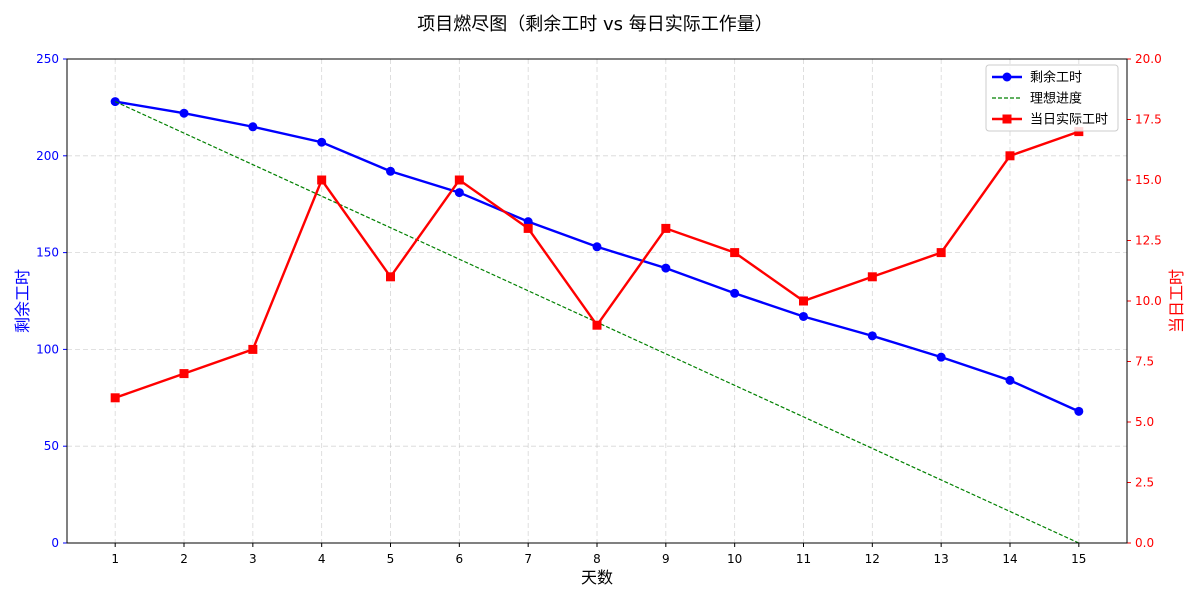 This screenshot has width=1200, height=600. I want to click on y-left-tick-label: 0, so click(55, 543).